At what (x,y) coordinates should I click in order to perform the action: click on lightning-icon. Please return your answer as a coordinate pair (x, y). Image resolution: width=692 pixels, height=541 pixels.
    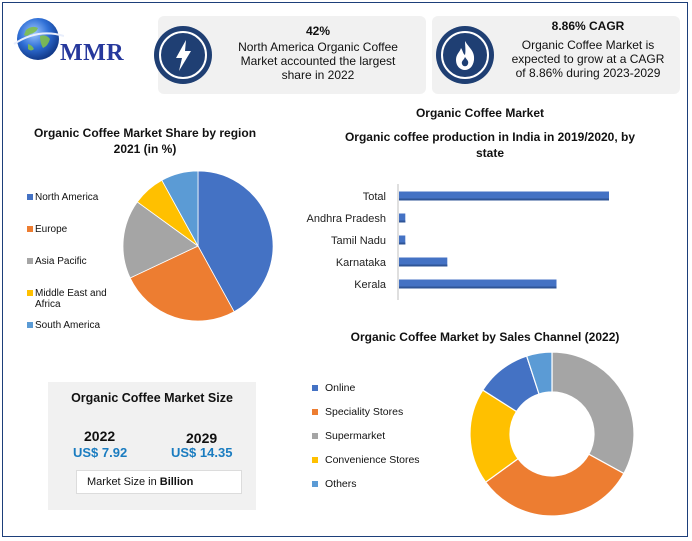
    Looking at the image, I should click on (183, 55).